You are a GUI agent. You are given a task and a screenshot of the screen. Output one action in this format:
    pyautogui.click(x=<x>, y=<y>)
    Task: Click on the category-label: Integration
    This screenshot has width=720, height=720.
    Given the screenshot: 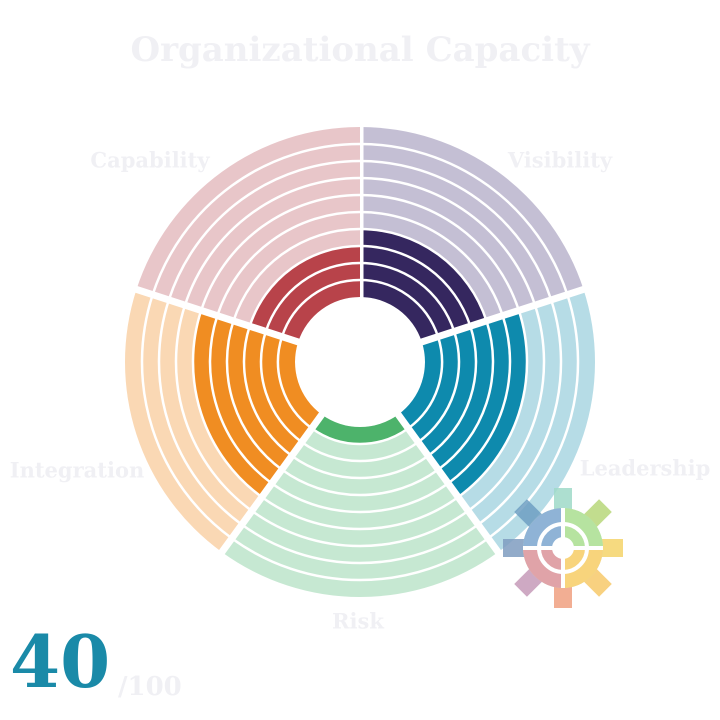 What is the action you would take?
    pyautogui.click(x=77, y=470)
    